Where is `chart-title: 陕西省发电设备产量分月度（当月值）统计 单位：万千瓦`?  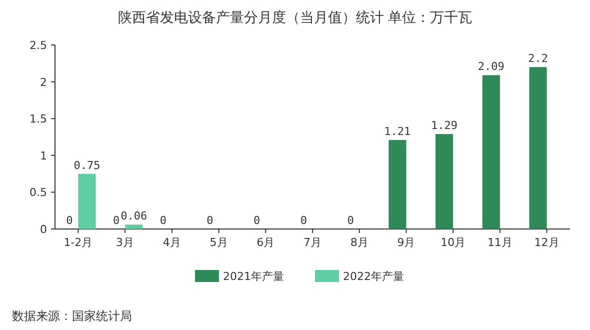
chart-title: 陕西省发电设备产量分月度（当月值）统计 单位：万千瓦 is located at coordinates (295, 18).